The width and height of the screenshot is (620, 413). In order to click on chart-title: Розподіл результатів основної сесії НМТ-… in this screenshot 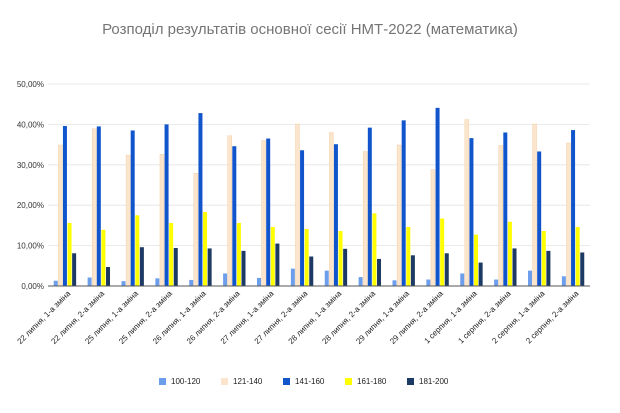, I will do `click(310, 29)`.